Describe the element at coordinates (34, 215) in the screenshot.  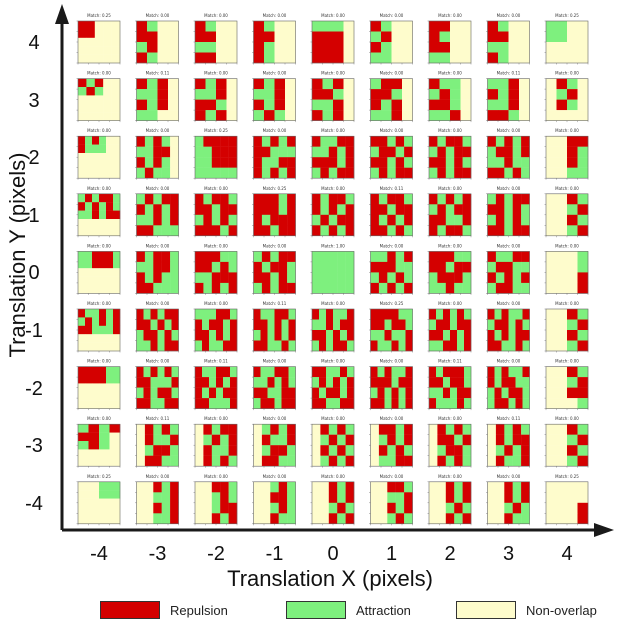
I see `y-tick: 1` at that location.